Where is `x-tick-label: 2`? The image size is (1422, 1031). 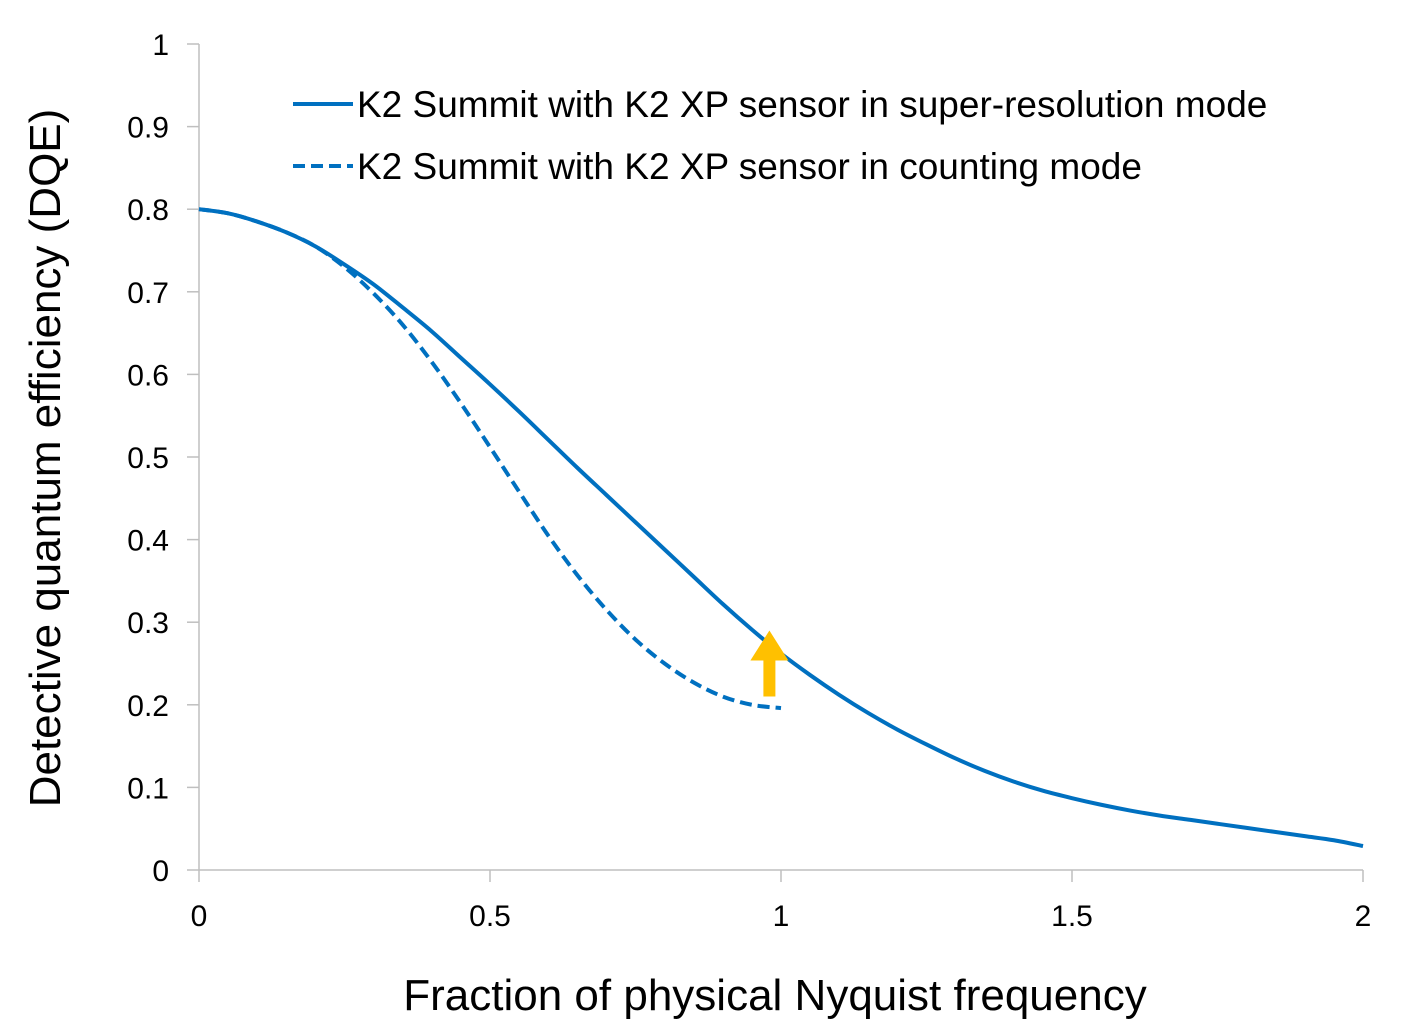 x-tick-label: 2 is located at coordinates (1363, 916).